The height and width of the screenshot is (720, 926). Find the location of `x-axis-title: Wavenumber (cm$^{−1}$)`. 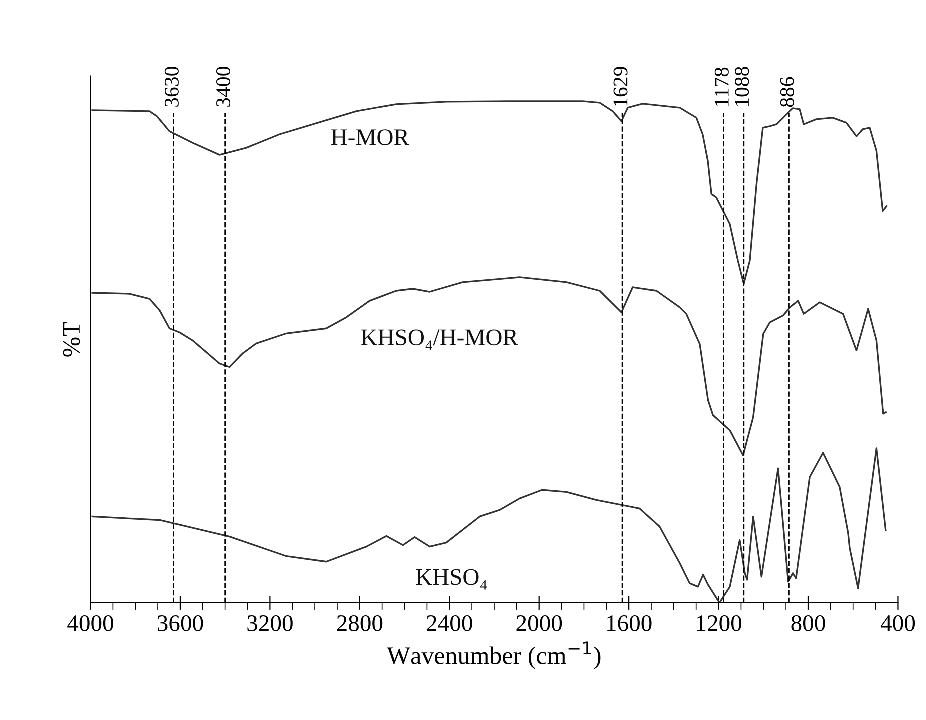

x-axis-title: Wavenumber (cm$^{−1}$) is located at coordinates (494, 656).